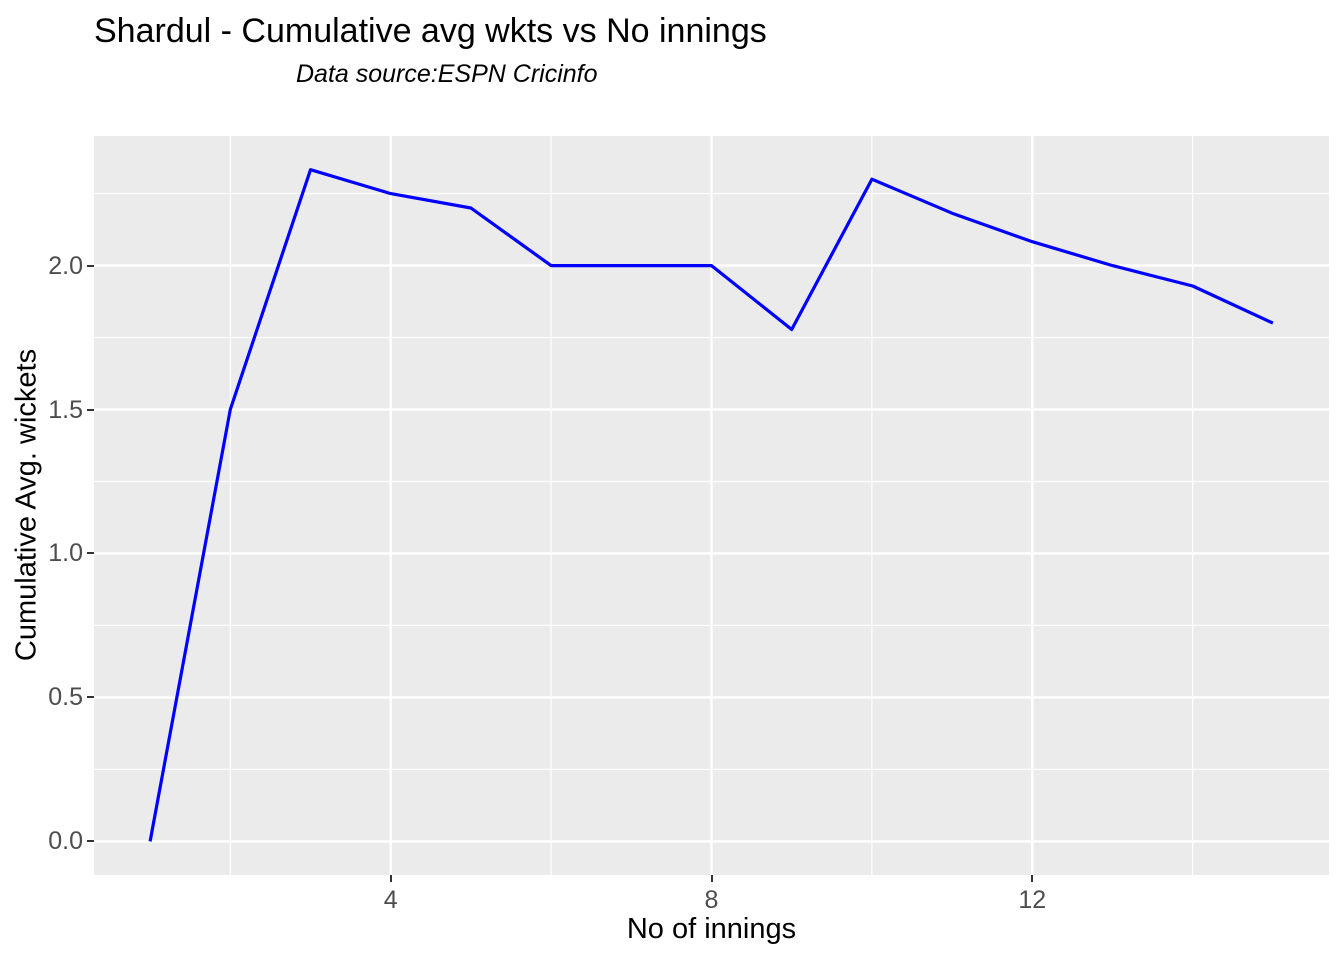  I want to click on x-tick-label: 12, so click(1032, 900).